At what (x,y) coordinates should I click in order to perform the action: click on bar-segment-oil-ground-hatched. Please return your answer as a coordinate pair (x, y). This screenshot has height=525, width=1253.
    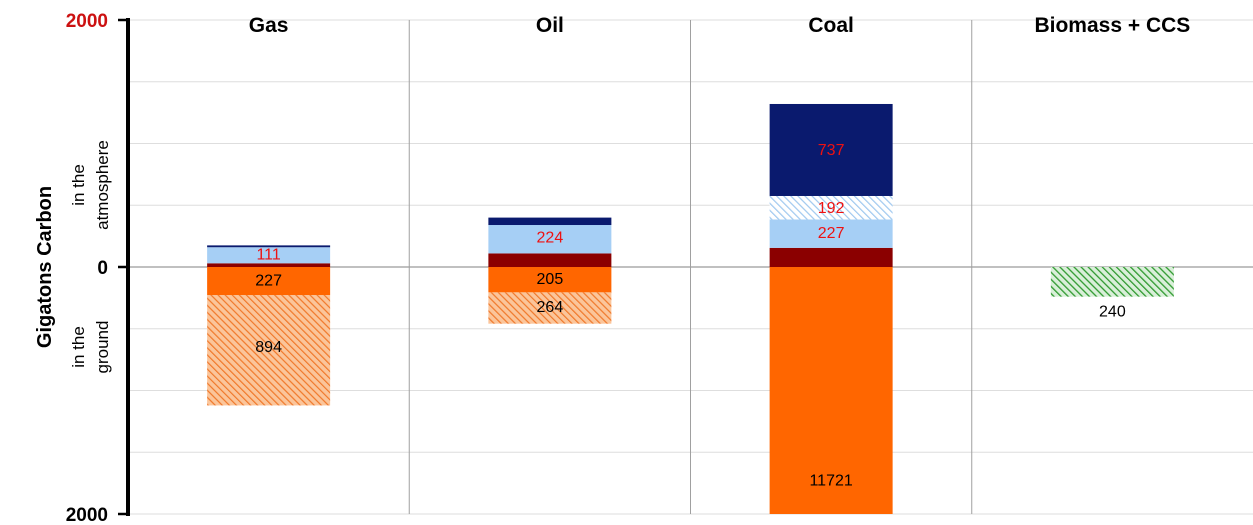
    Looking at the image, I should click on (550, 308).